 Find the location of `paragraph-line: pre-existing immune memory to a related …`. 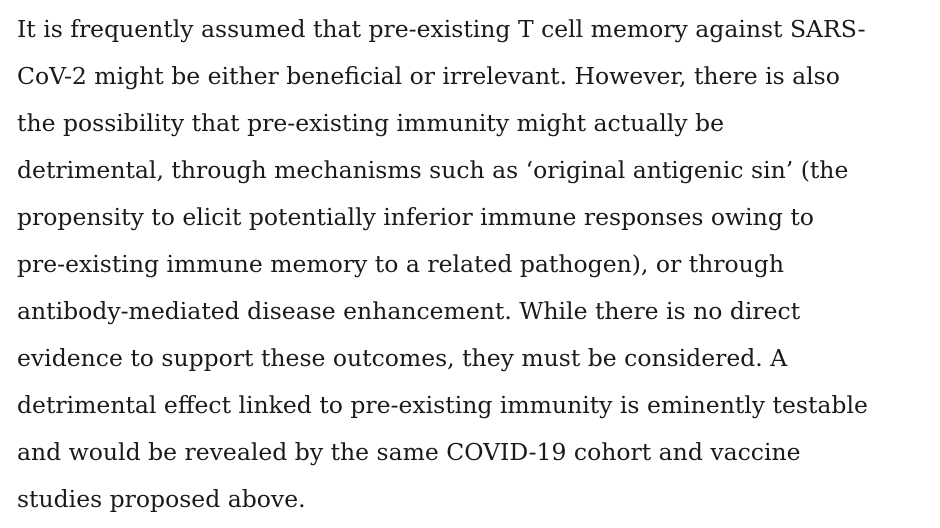

paragraph-line: pre-existing immune memory to a related … is located at coordinates (400, 264).